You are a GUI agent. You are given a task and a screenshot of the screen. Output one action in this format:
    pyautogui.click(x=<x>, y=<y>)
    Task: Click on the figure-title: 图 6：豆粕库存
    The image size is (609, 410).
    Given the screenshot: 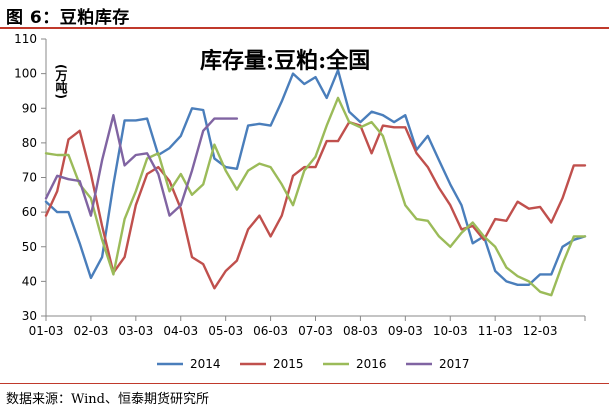 What is the action you would take?
    pyautogui.click(x=68, y=18)
    